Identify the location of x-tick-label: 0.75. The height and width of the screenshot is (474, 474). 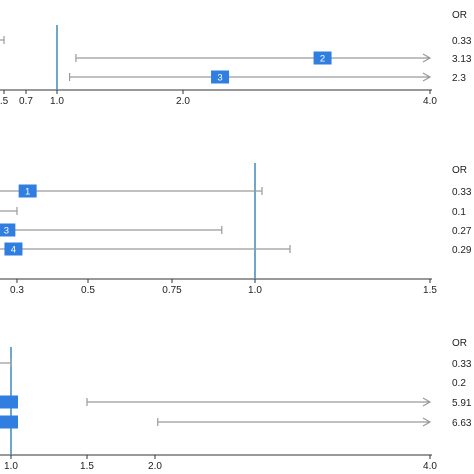
(172, 290).